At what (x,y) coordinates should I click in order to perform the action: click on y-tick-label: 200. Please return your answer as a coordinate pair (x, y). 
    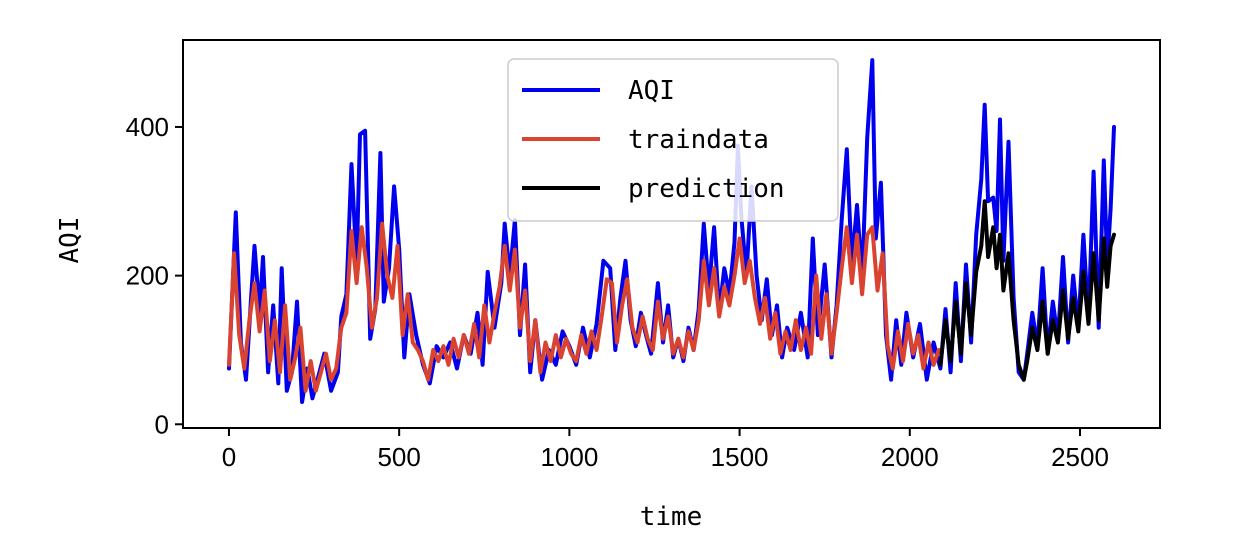
    Looking at the image, I should click on (147, 276).